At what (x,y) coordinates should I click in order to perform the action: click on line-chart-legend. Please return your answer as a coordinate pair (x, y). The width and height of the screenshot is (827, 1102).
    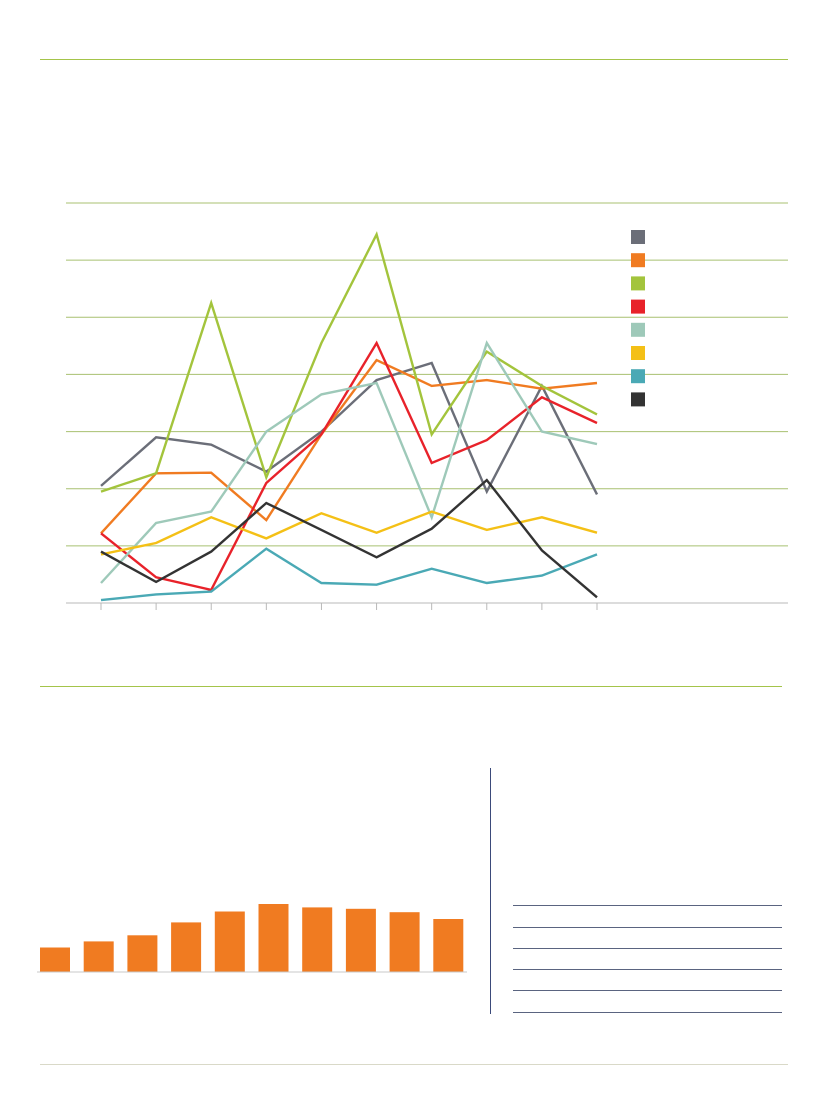
    Looking at the image, I should click on (638, 318).